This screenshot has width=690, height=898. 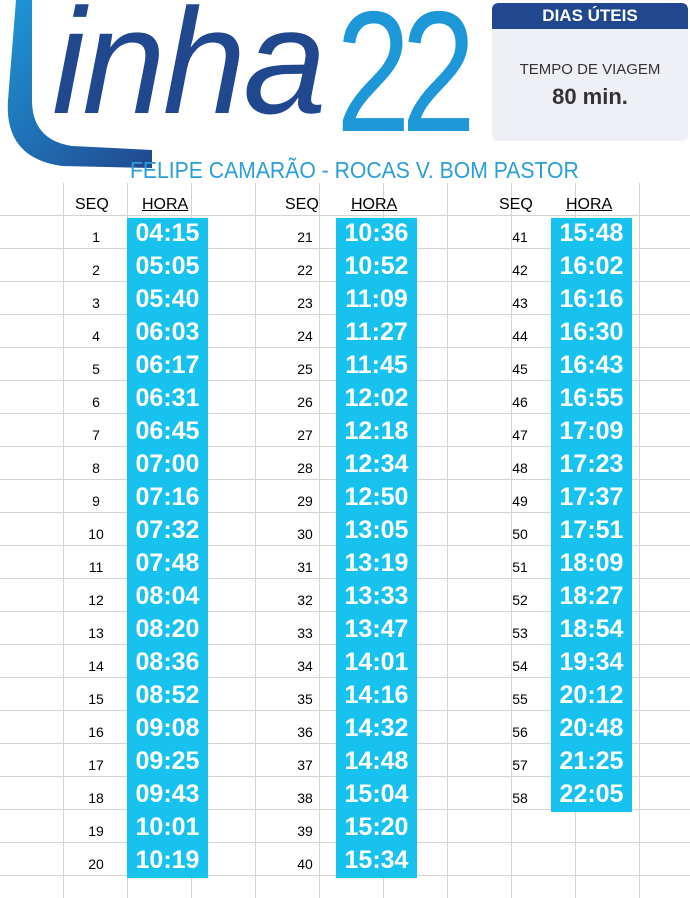 What do you see at coordinates (167, 827) in the screenshot?
I see `departure-time: 10:01` at bounding box center [167, 827].